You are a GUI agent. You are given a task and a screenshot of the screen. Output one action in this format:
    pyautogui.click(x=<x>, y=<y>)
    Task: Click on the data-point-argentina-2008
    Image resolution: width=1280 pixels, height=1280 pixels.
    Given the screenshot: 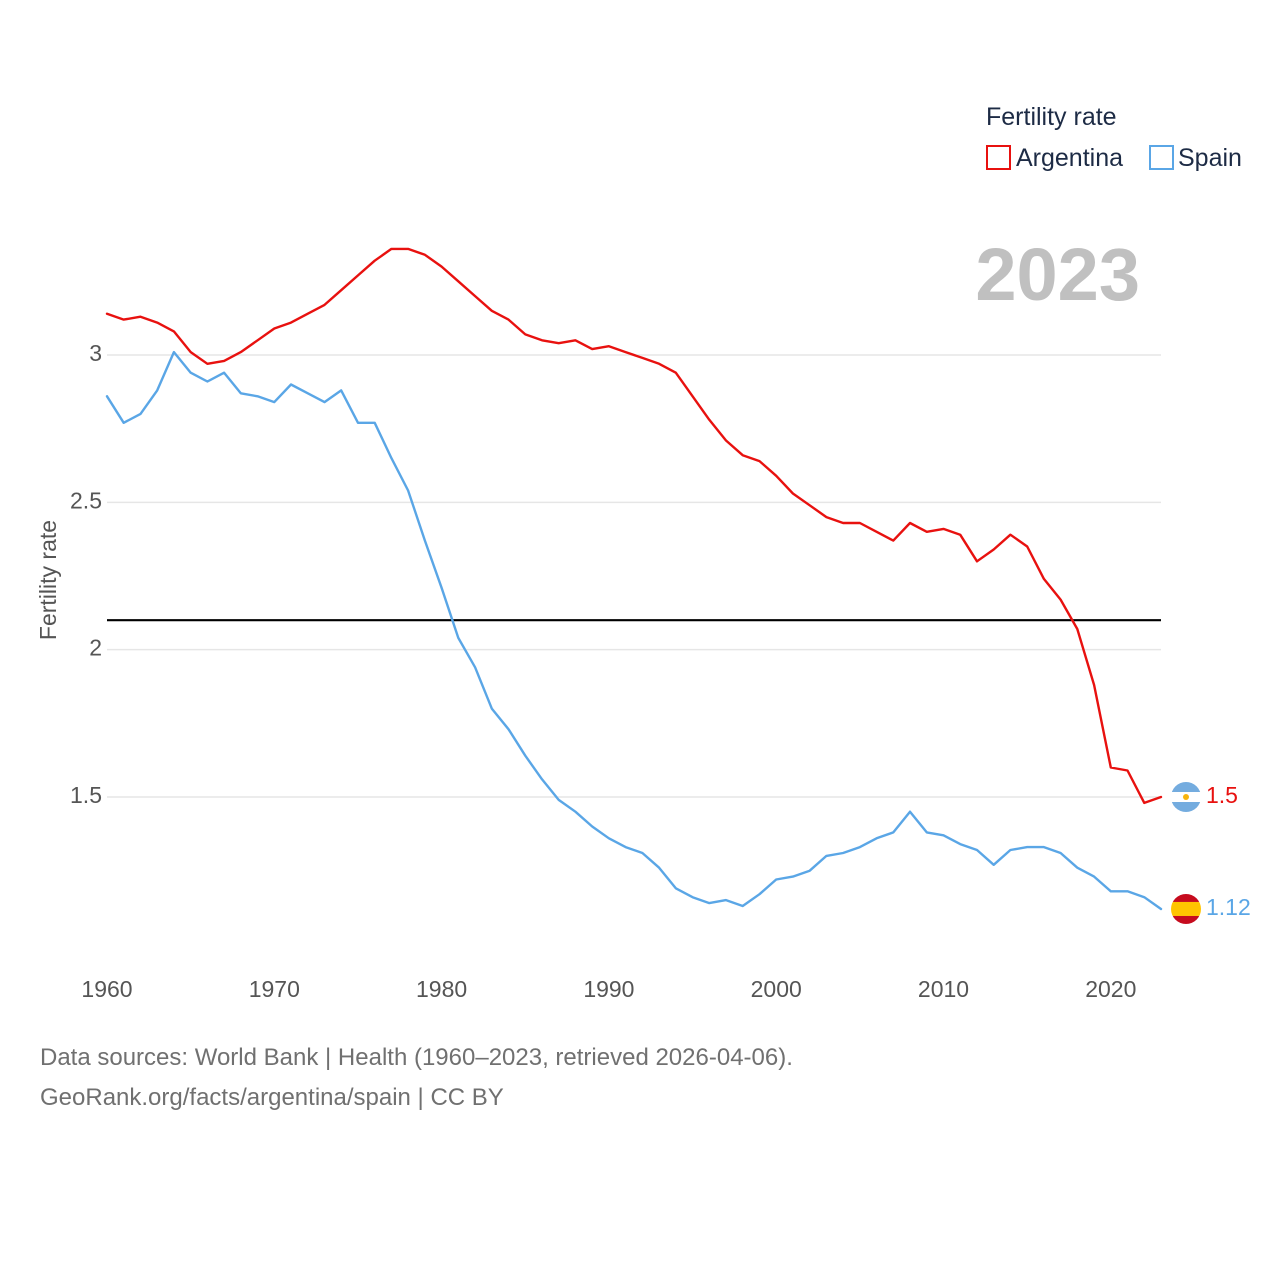 What is the action you would take?
    pyautogui.click(x=910, y=522)
    